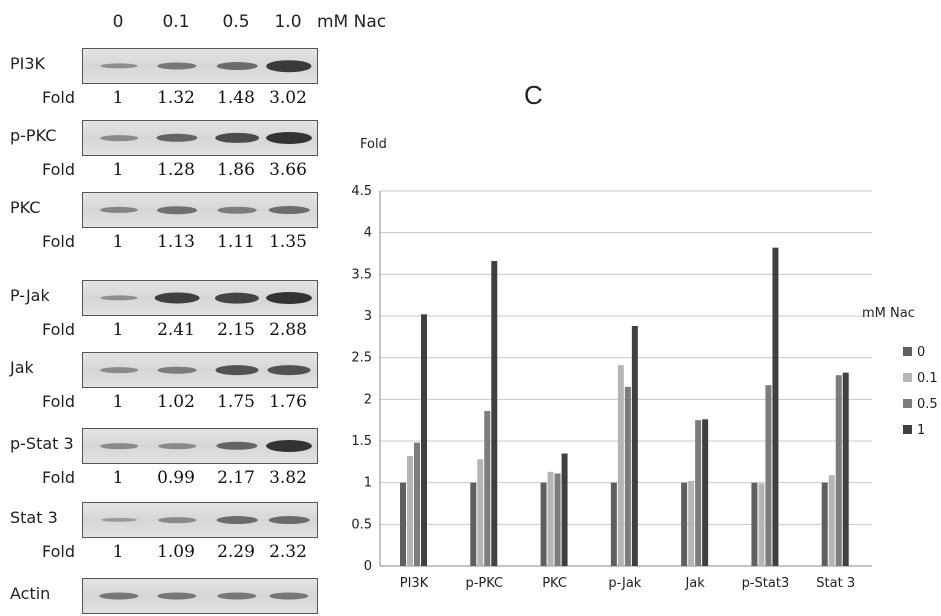  Describe the element at coordinates (28, 63) in the screenshot. I see `blot-row-label: PI3K` at that location.